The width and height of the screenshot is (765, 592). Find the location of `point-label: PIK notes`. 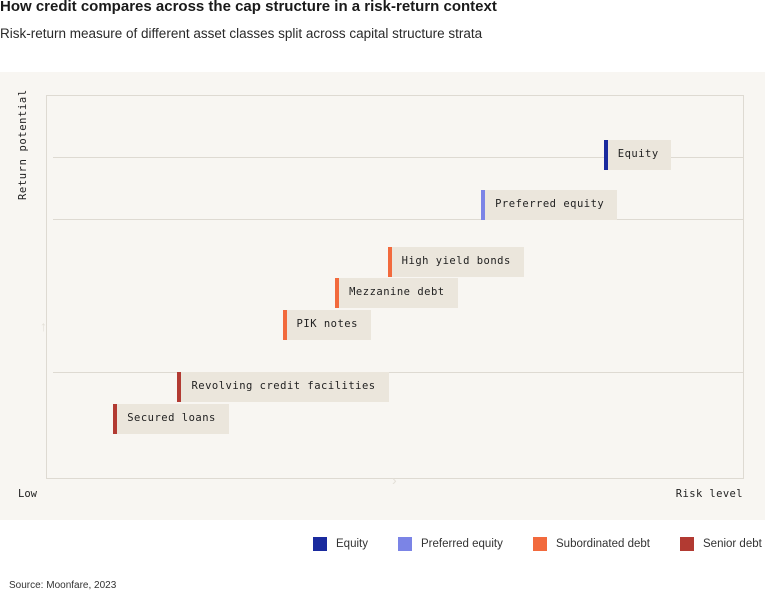

point-label: PIK notes is located at coordinates (327, 323).